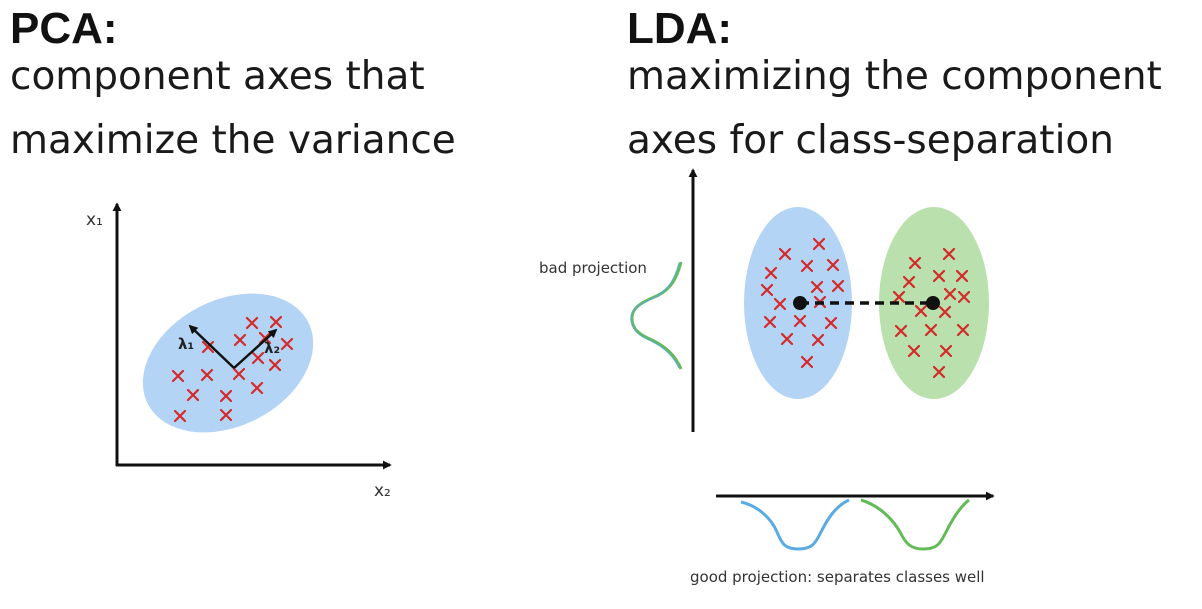 This screenshot has width=1202, height=609. I want to click on pca-subtitle-line-1: component axes that, so click(217, 76).